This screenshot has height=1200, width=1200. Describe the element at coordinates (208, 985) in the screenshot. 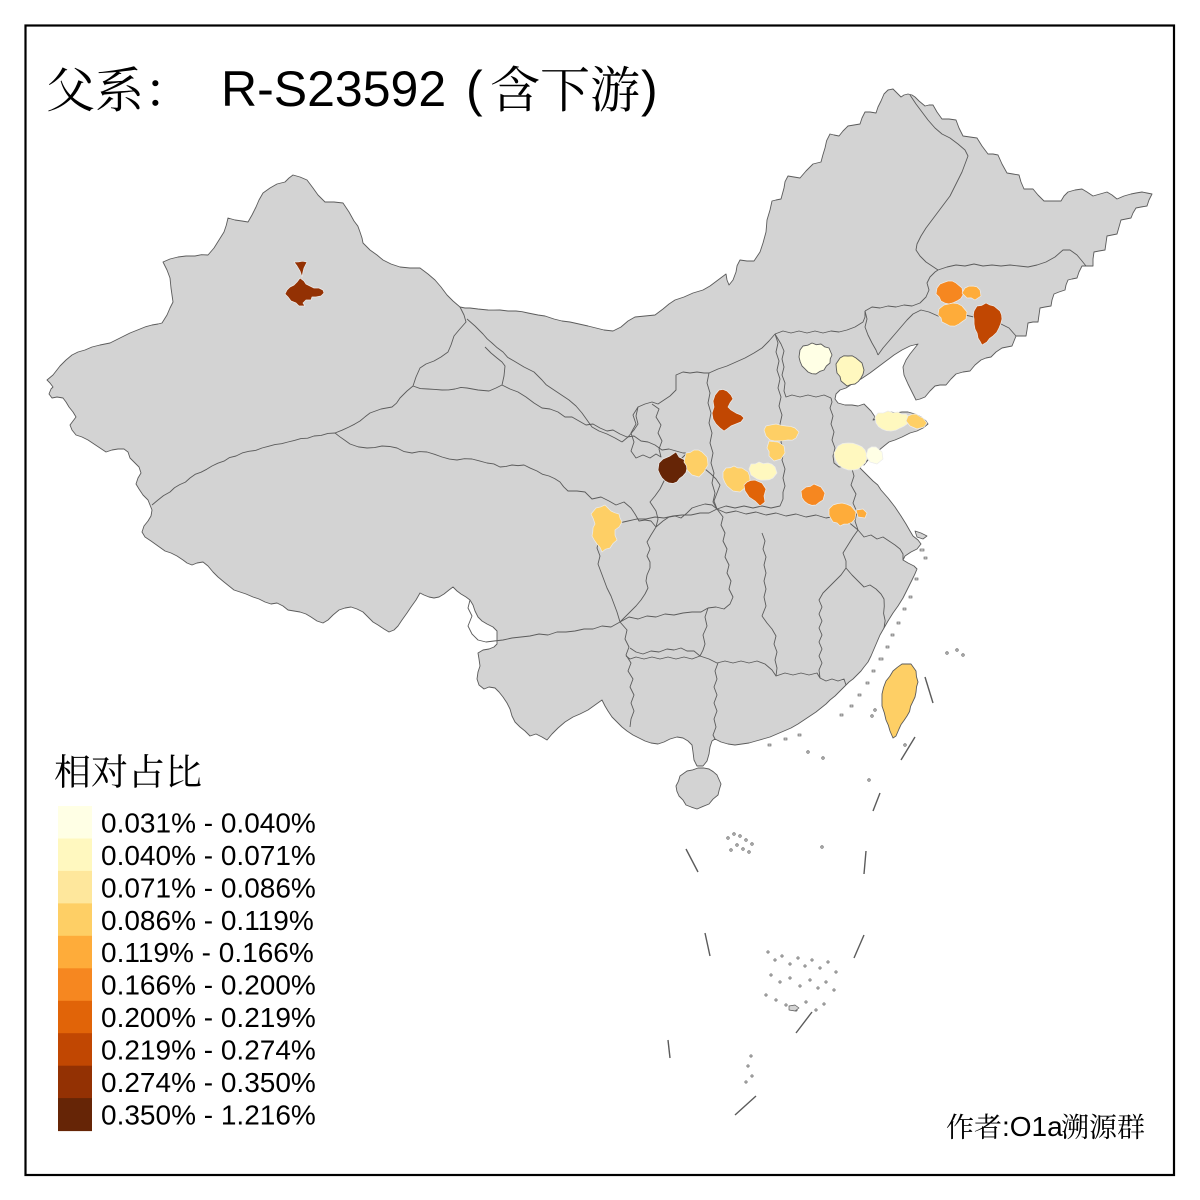

I see `svg-text: 0.166% - 0.200%` at that location.